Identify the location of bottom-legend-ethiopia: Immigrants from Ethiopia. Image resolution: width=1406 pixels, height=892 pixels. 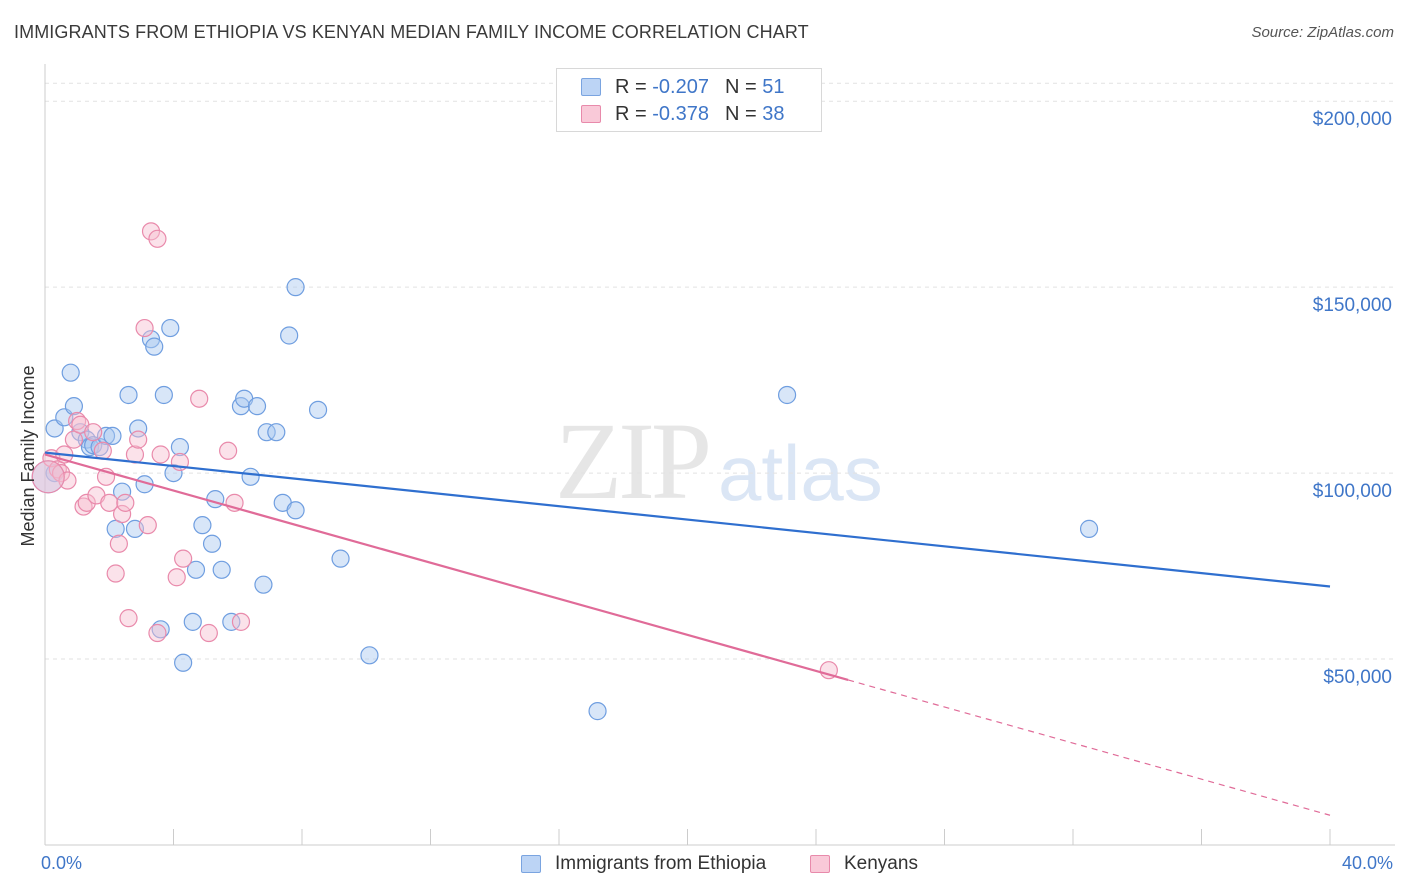
(643, 864).